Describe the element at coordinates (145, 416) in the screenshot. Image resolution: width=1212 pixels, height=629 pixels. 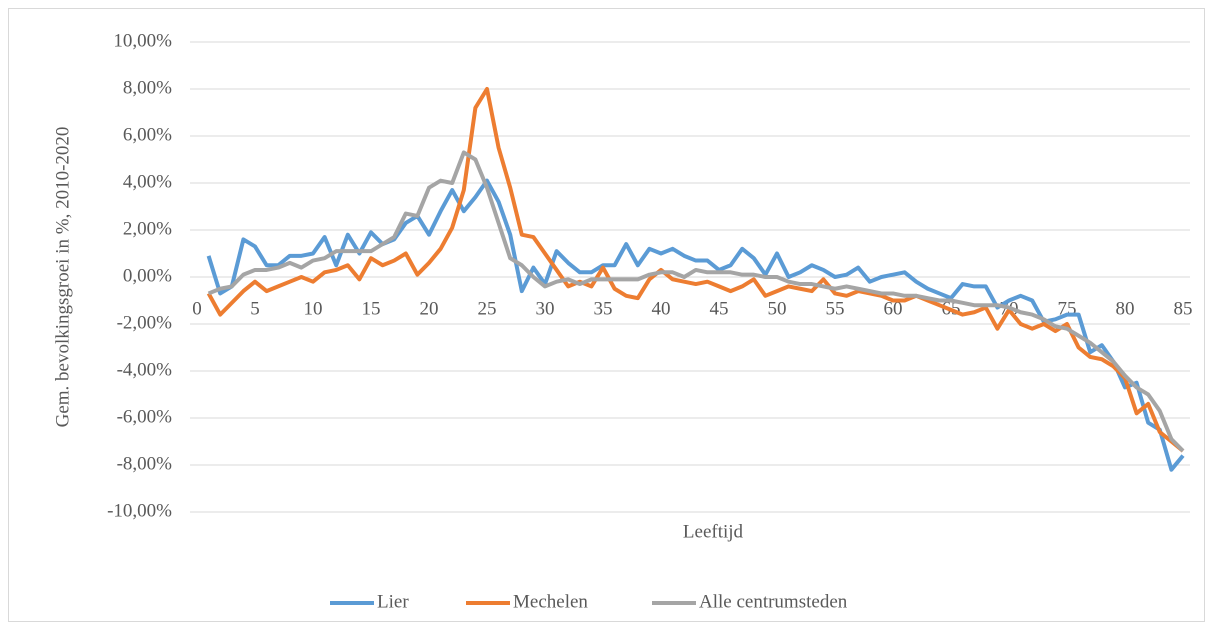
I see `y-tick-label: -6,00%` at that location.